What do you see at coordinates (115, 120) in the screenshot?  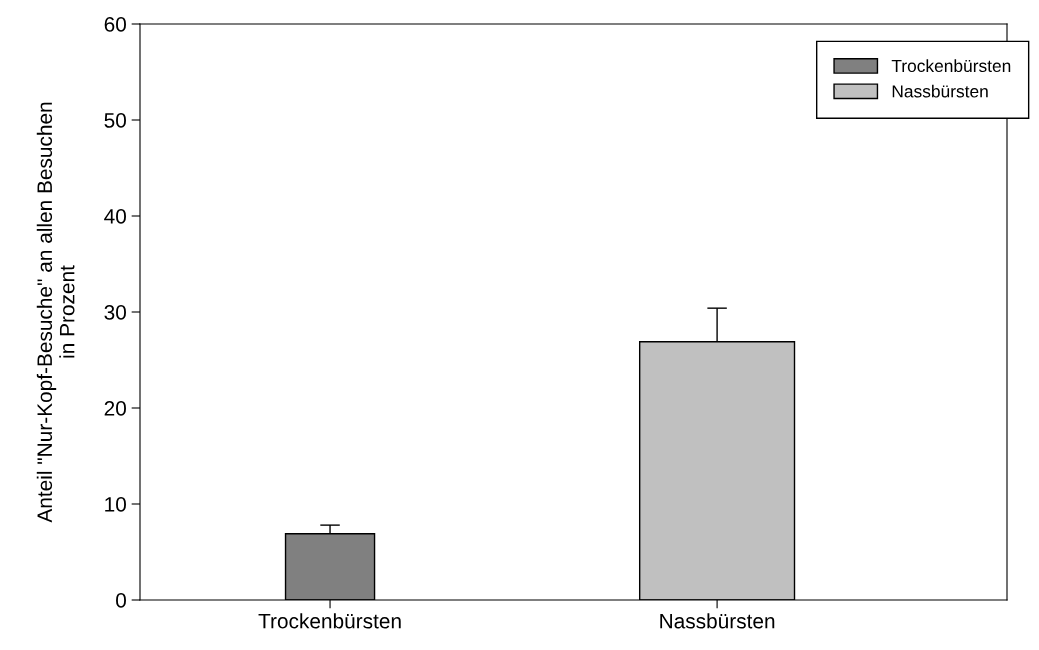 I see `y-tick-label: 50` at bounding box center [115, 120].